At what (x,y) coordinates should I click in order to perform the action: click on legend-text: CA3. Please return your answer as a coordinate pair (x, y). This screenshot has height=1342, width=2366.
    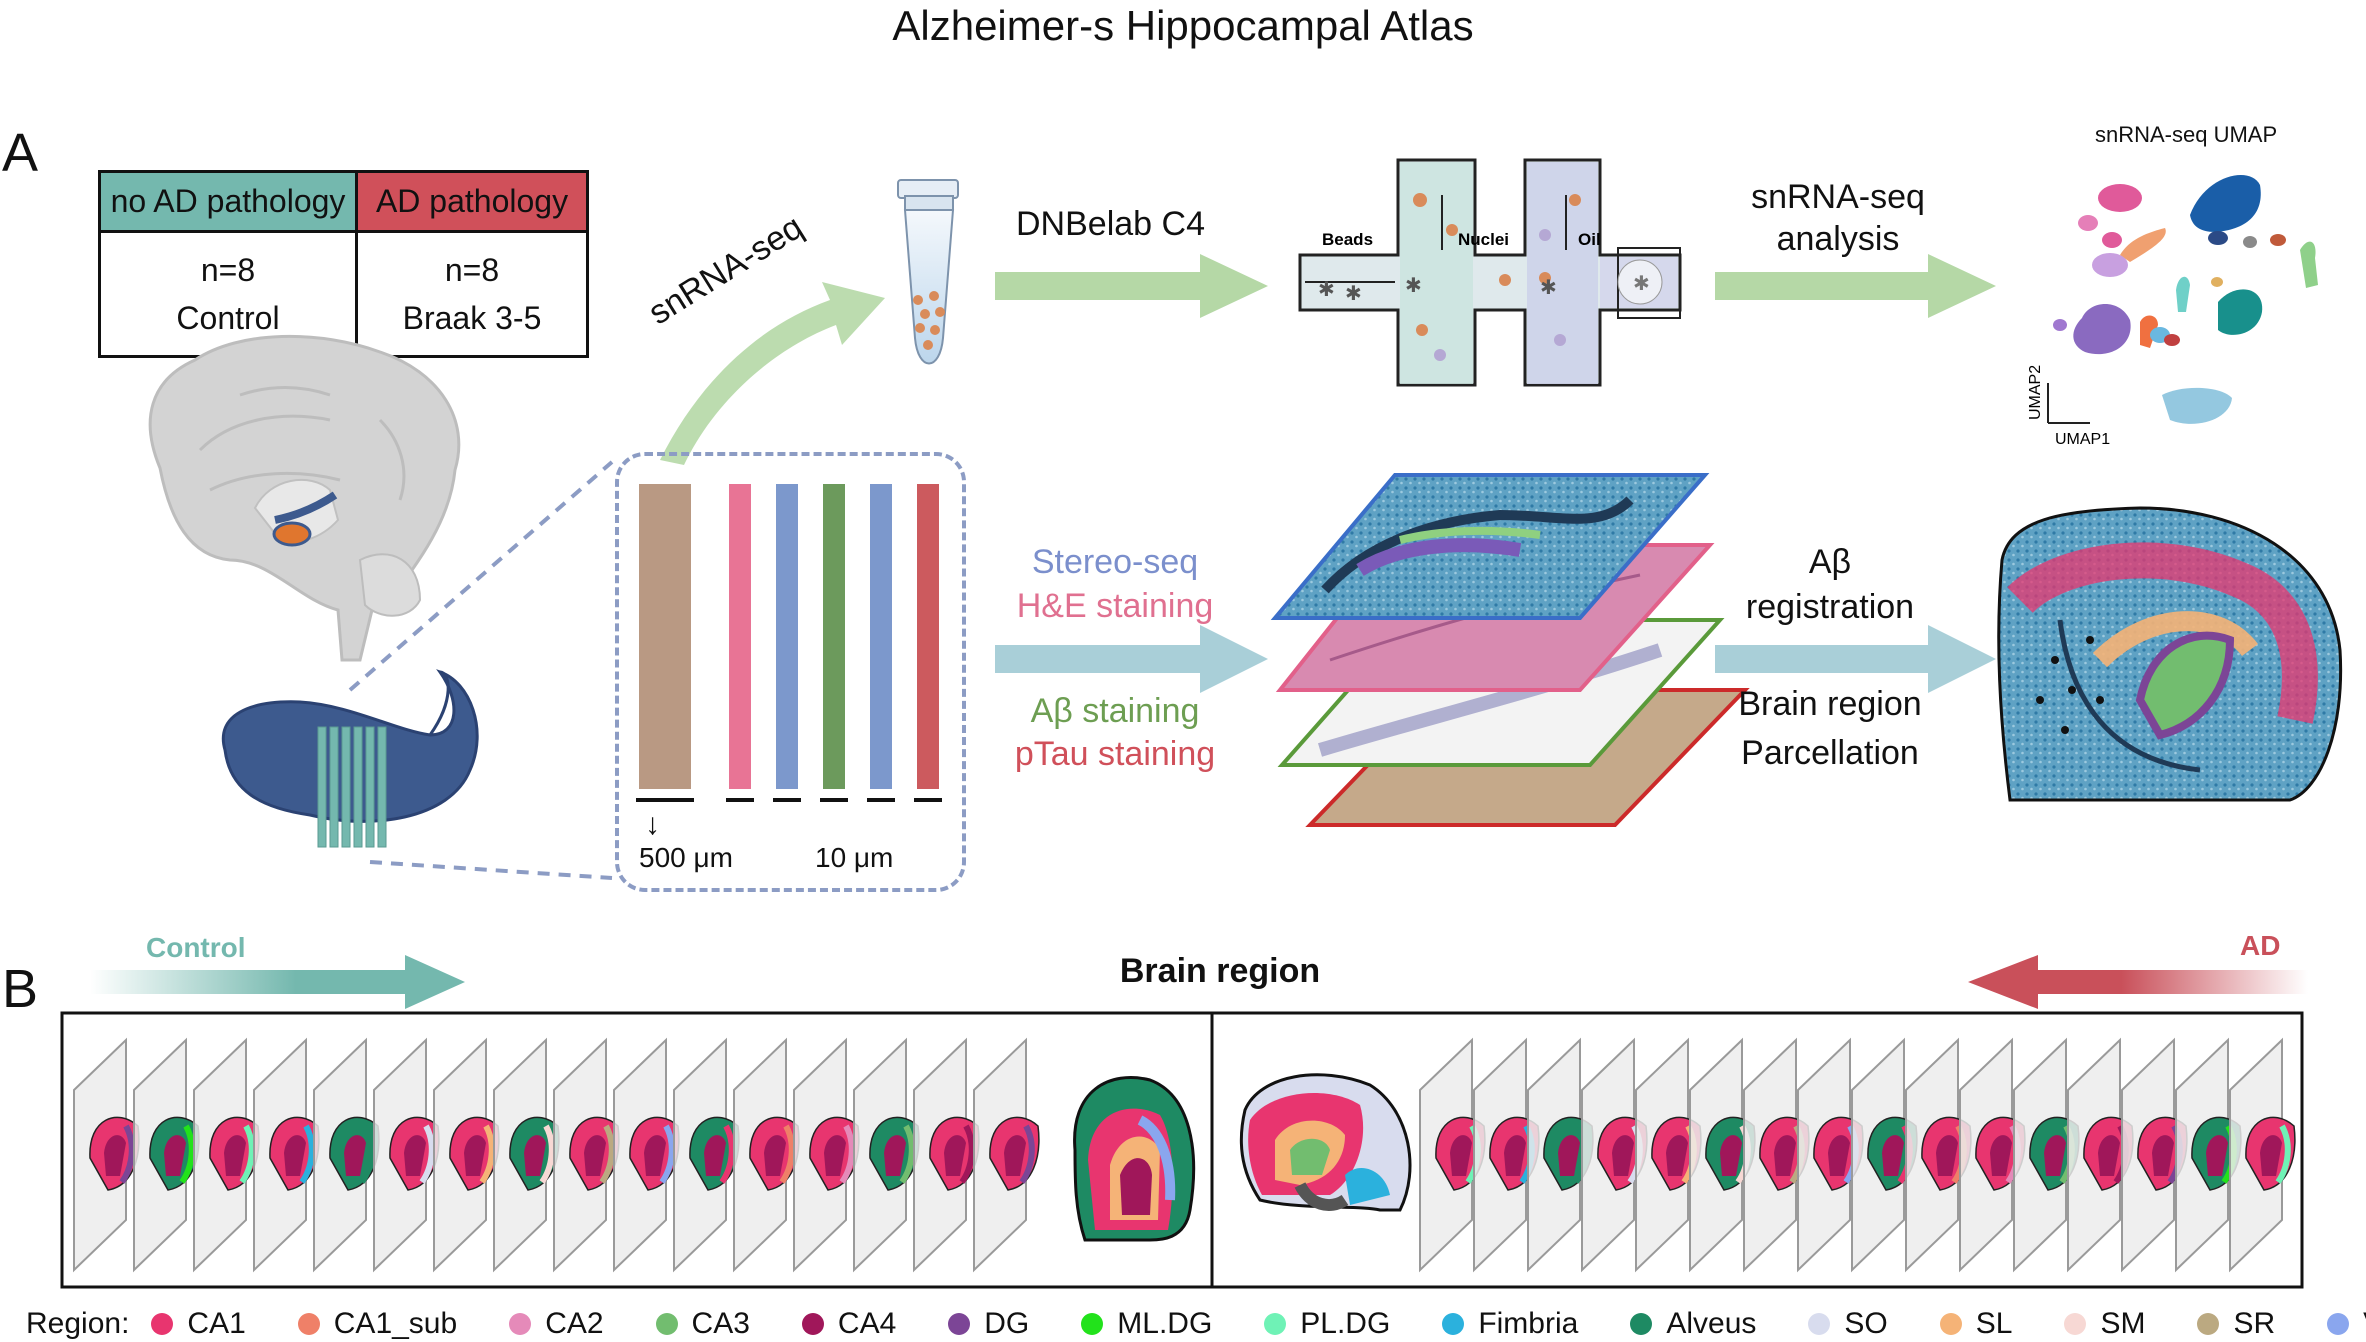
    Looking at the image, I should click on (720, 1323).